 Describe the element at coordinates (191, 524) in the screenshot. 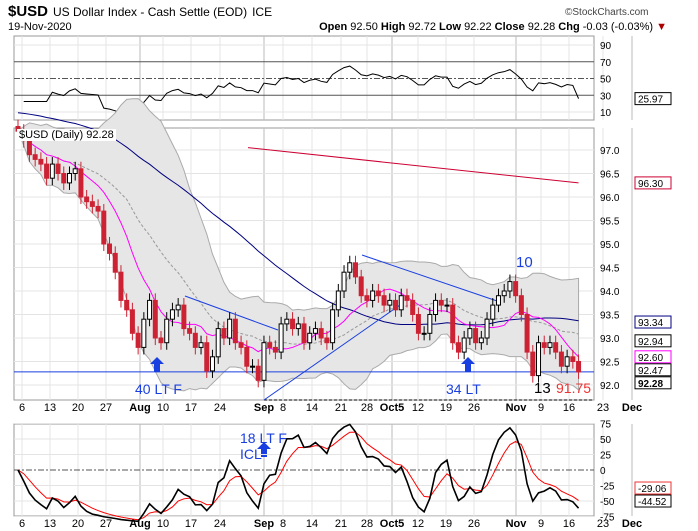

I see `x-tick-label: 17` at that location.